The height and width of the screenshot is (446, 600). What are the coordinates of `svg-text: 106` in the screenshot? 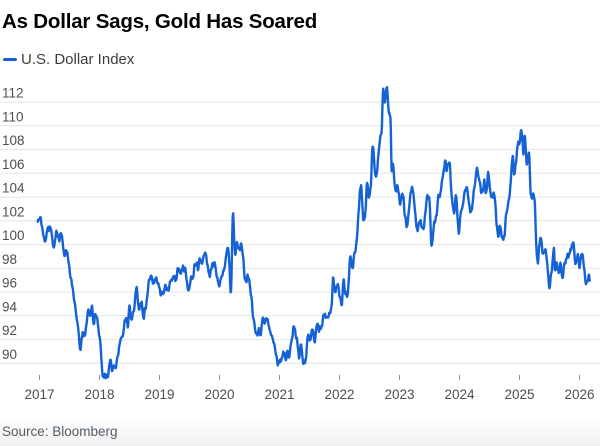 It's located at (13, 164).